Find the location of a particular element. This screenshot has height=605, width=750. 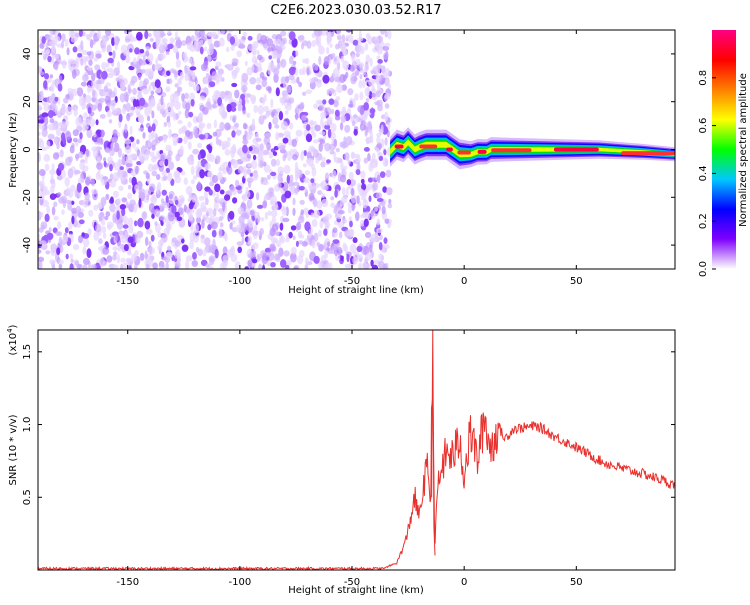

y-tick-label: 0 is located at coordinates (27, 149).